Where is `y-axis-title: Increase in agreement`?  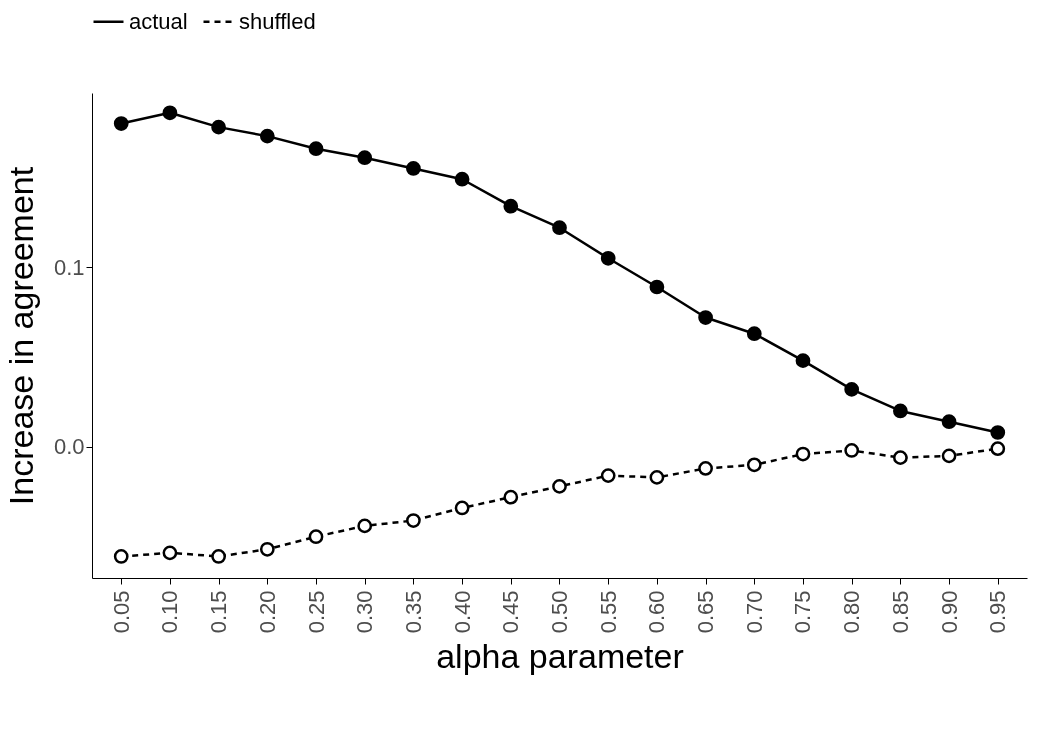
y-axis-title: Increase in agreement is located at coordinates (20, 336).